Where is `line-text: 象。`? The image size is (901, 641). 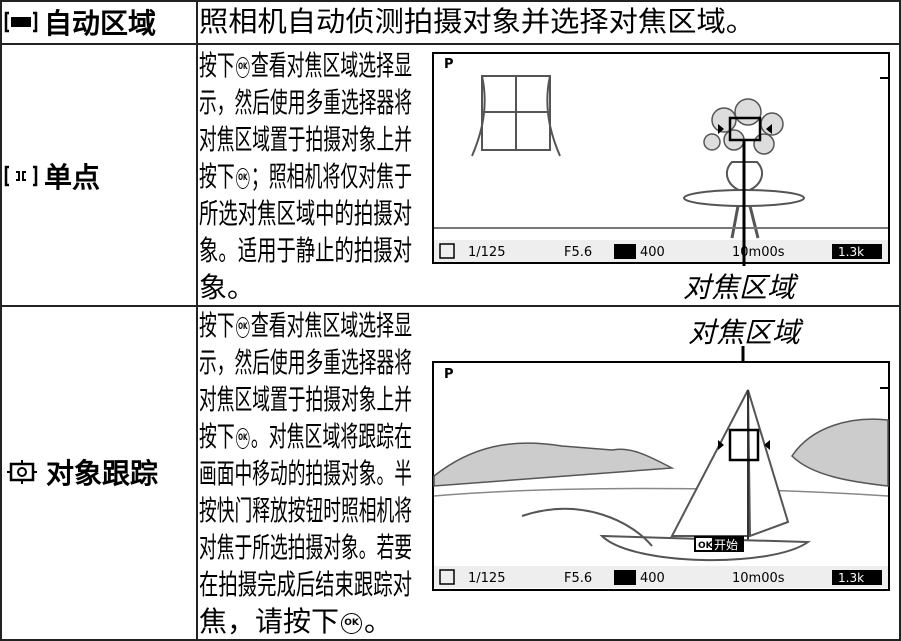
line-text: 象。 is located at coordinates (227, 287).